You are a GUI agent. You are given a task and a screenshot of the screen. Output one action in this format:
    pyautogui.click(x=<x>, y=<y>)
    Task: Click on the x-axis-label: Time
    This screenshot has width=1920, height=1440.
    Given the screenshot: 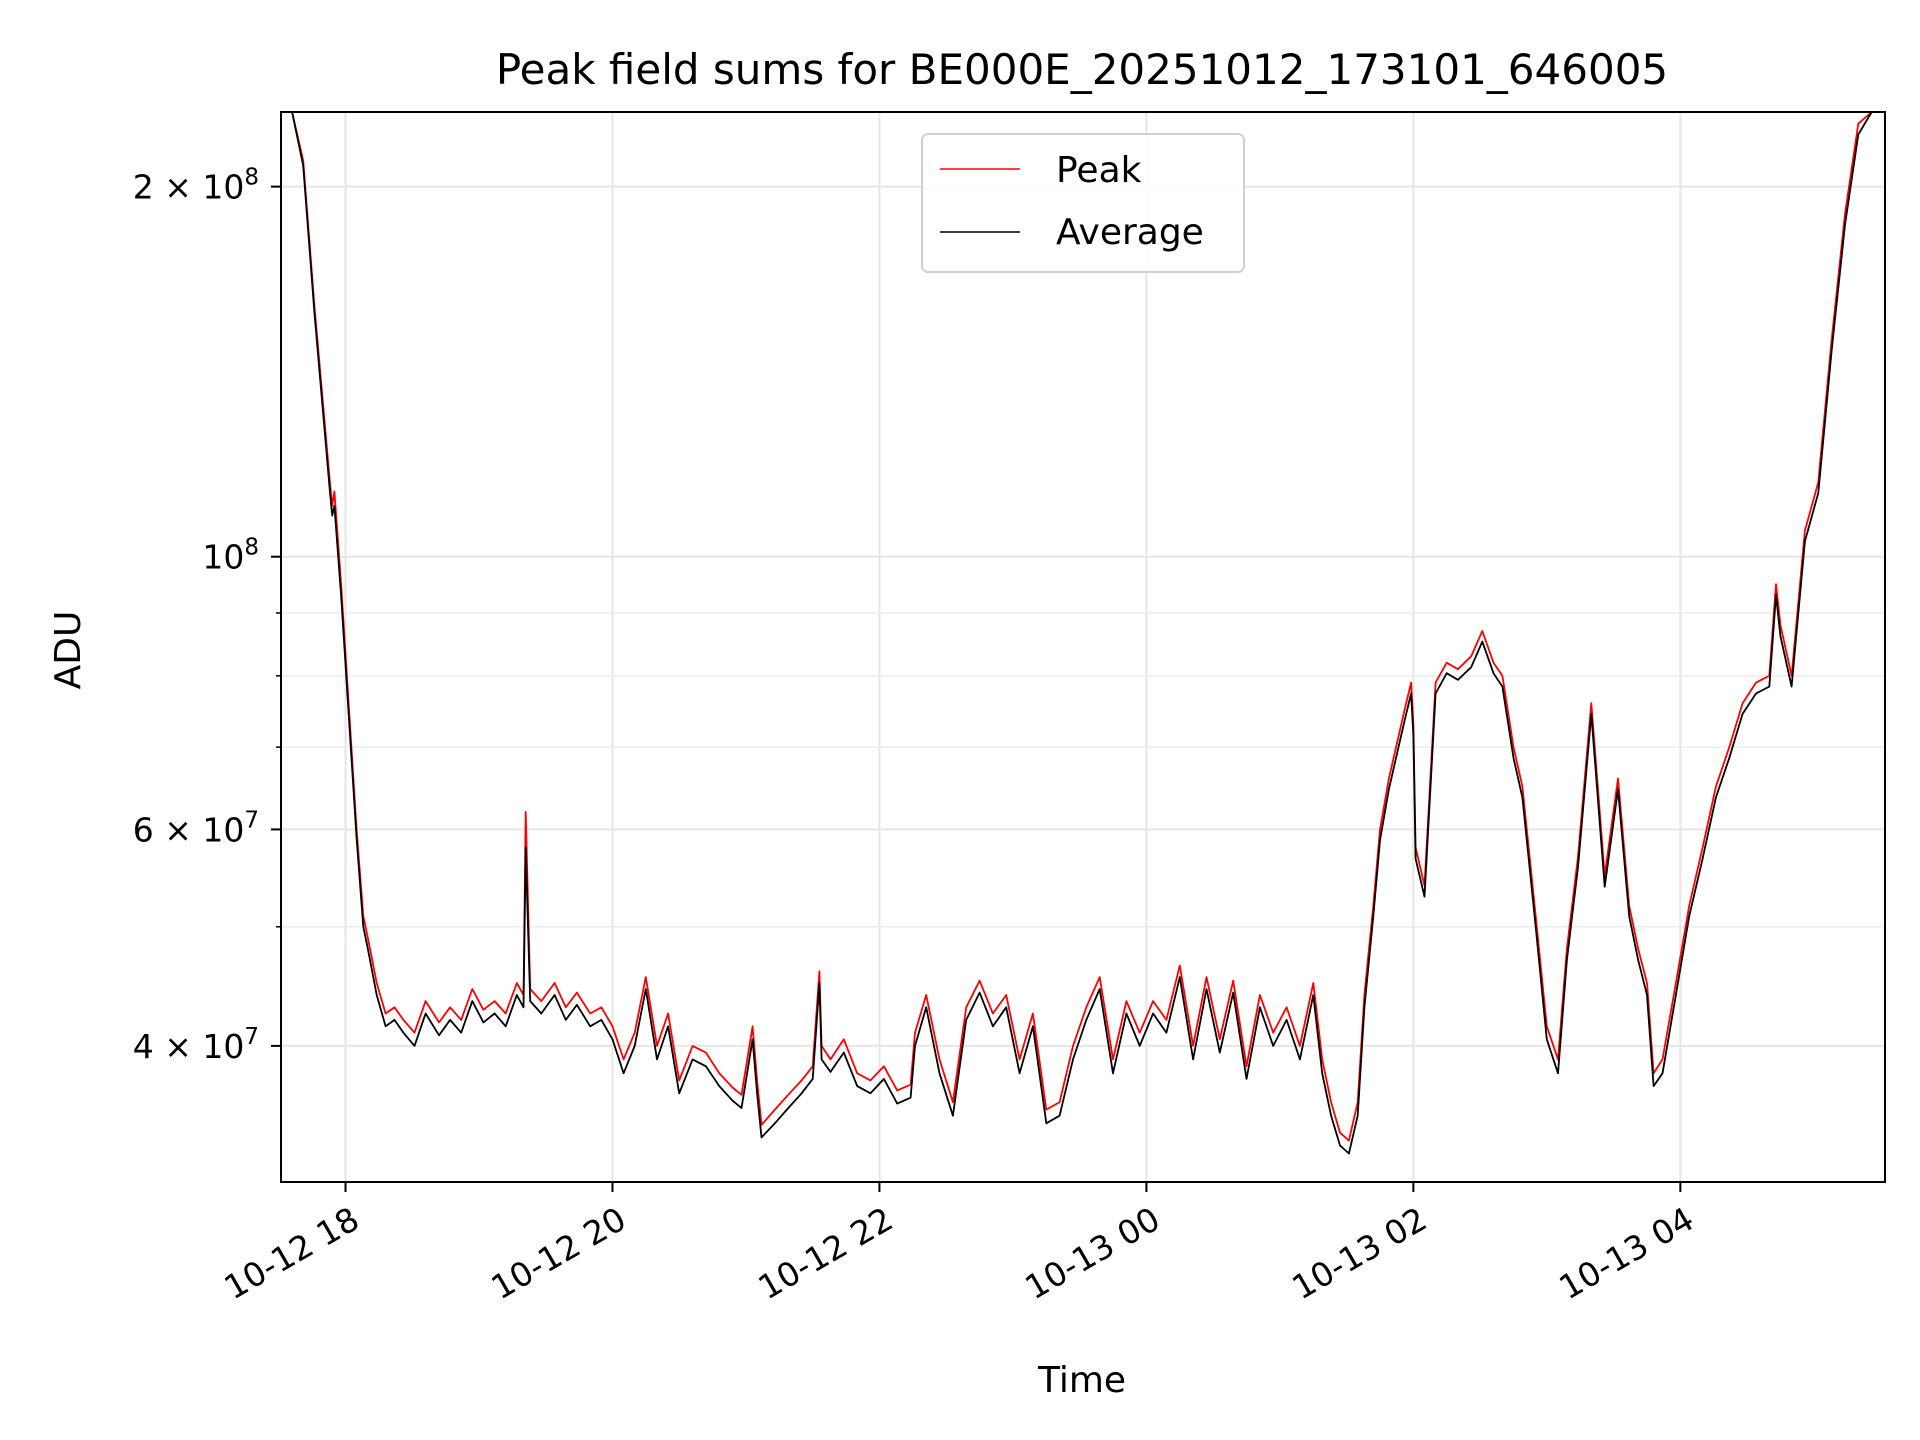 What is the action you would take?
    pyautogui.click(x=1081, y=1380)
    